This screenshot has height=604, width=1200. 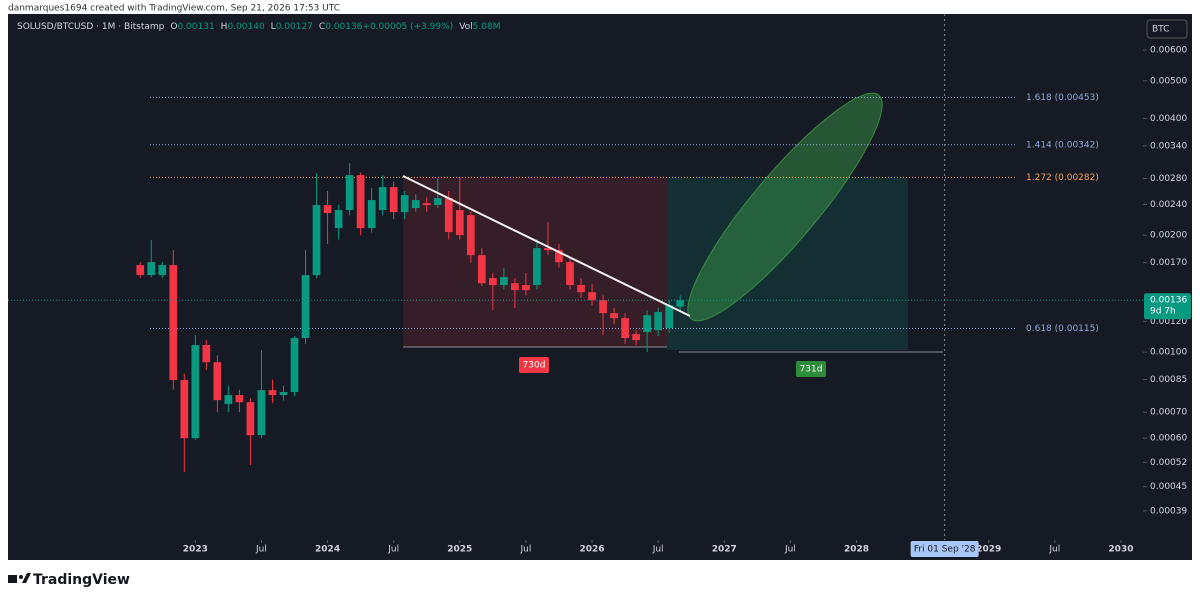 What do you see at coordinates (195, 27) in the screenshot?
I see `ohlc-value: 0.00131` at bounding box center [195, 27].